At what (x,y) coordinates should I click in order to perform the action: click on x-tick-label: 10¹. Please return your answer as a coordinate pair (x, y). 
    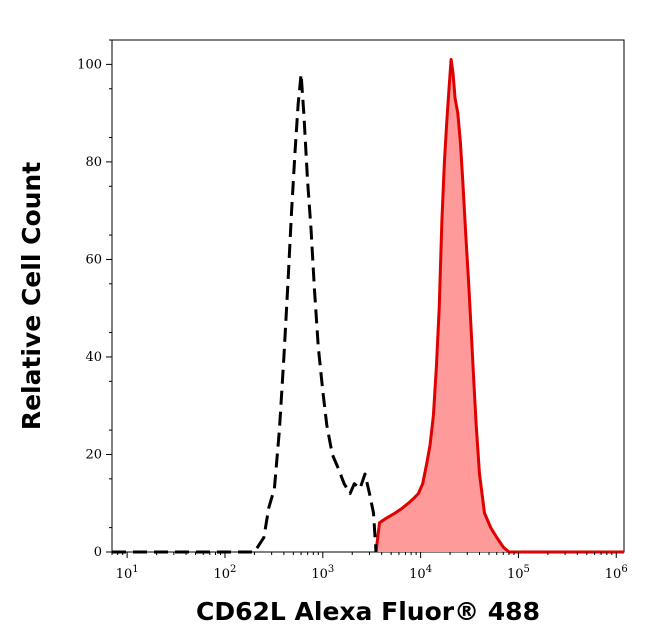
    Looking at the image, I should click on (127, 573).